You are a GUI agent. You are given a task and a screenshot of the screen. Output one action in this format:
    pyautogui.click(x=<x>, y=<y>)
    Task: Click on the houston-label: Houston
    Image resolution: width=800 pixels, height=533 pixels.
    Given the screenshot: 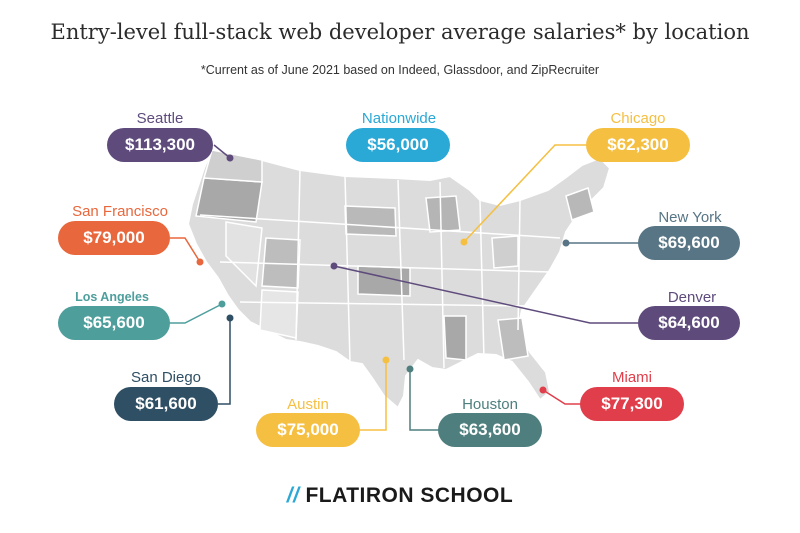 What is the action you would take?
    pyautogui.click(x=490, y=404)
    